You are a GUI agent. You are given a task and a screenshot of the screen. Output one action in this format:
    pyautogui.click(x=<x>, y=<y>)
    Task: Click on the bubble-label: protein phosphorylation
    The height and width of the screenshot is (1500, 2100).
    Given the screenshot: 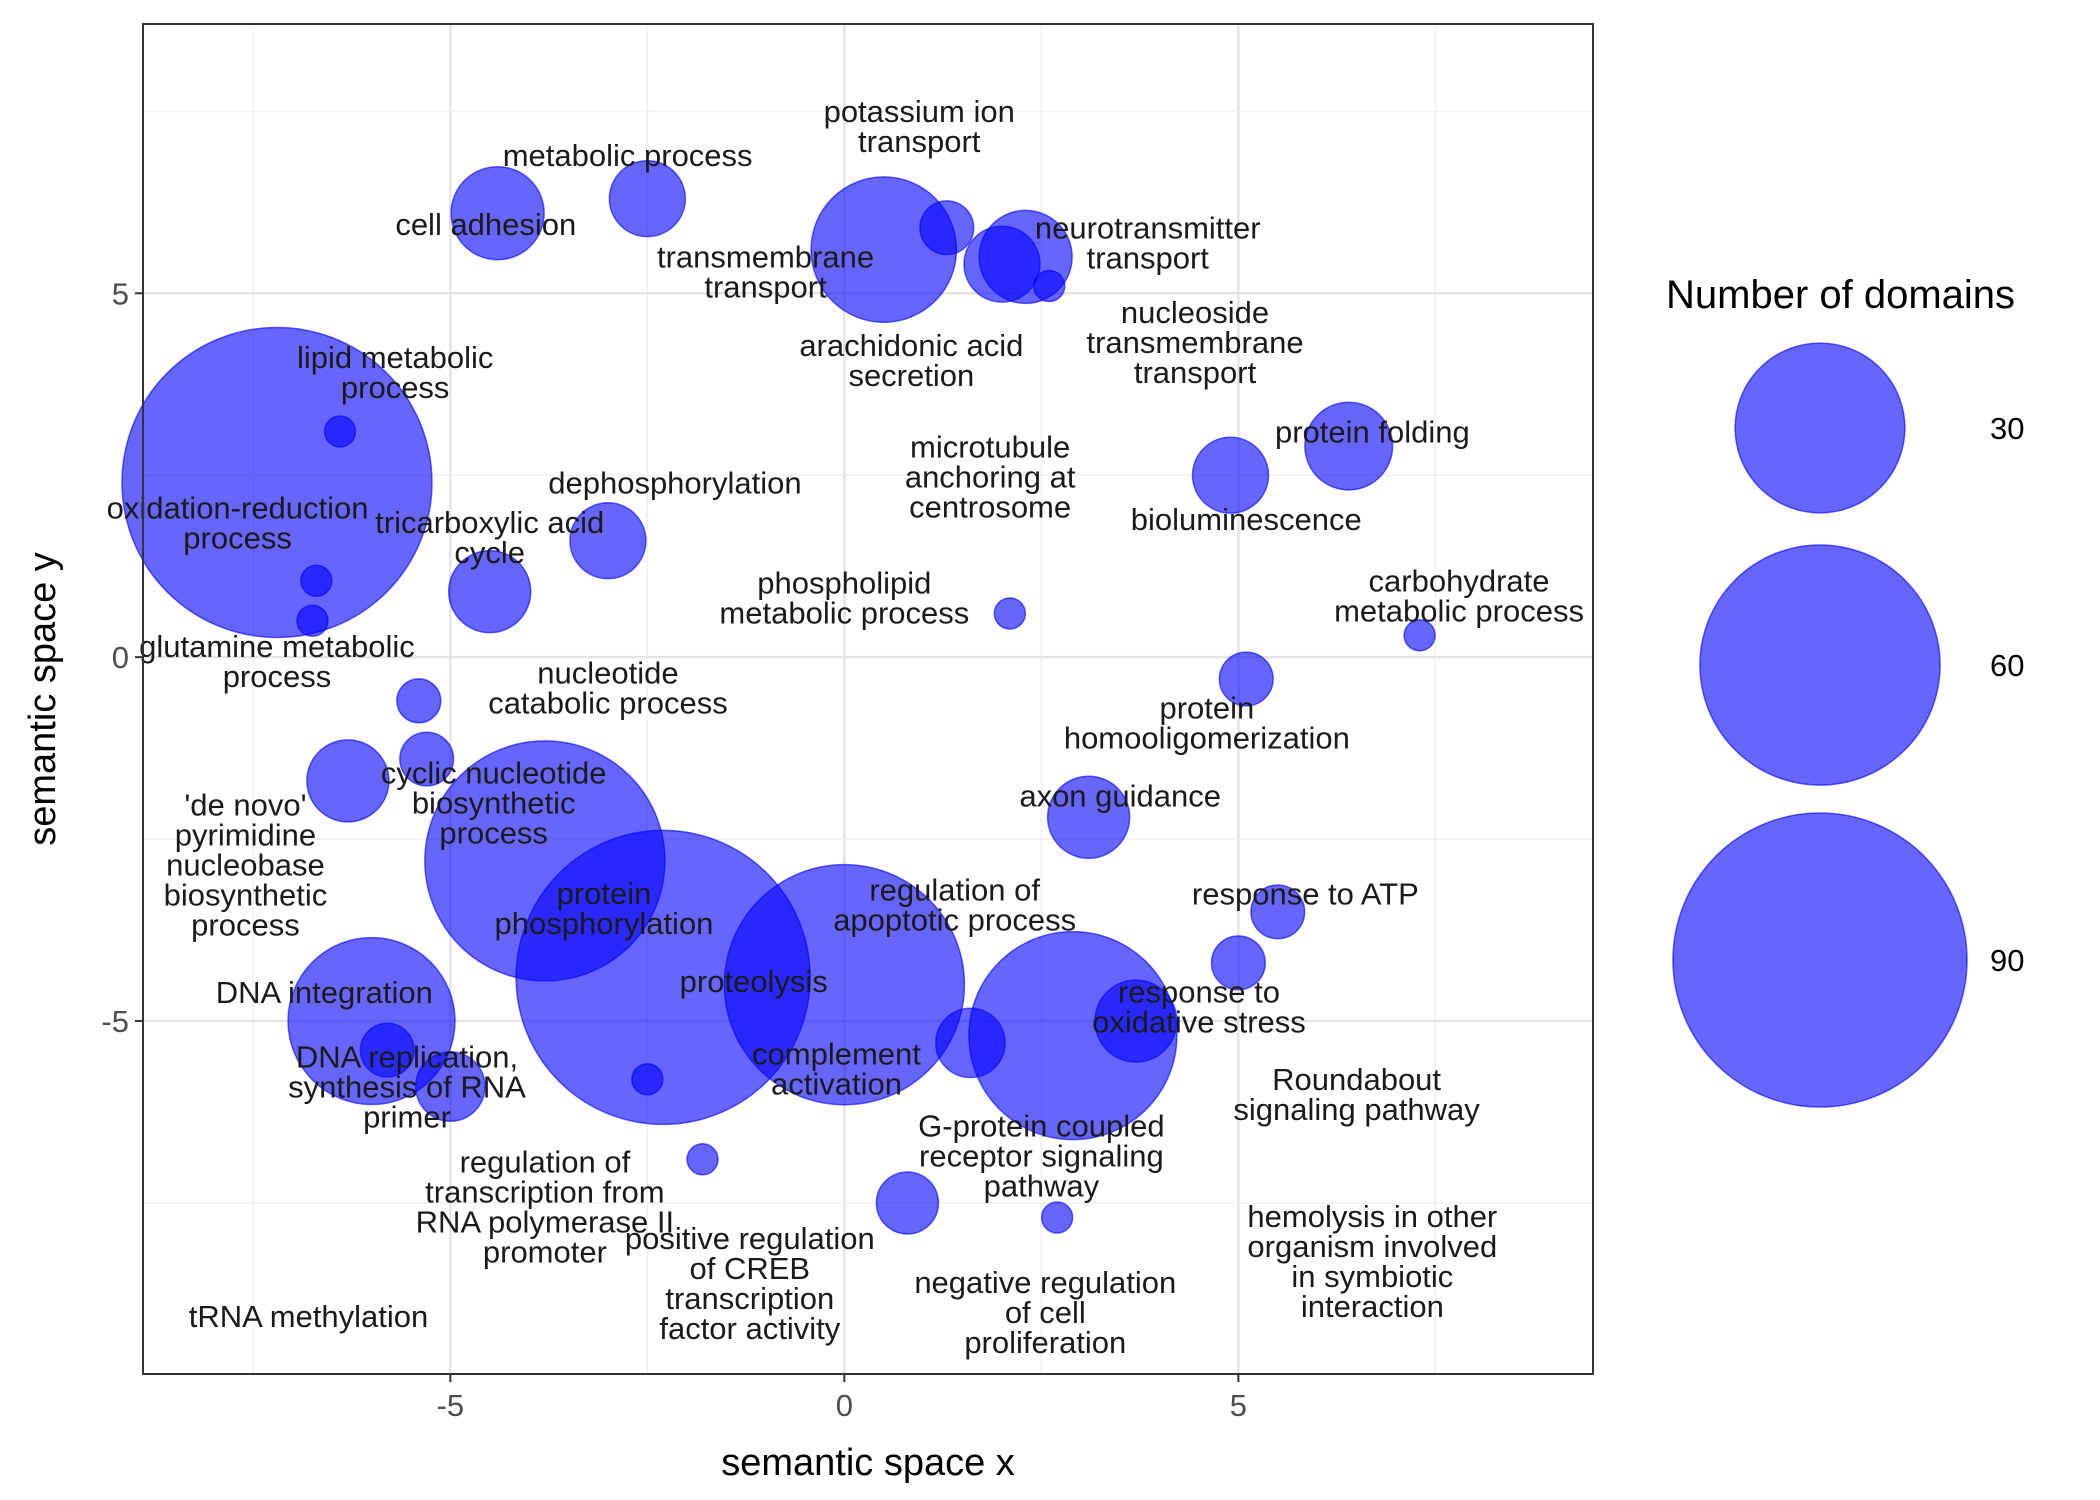 What is the action you would take?
    pyautogui.click(x=604, y=908)
    